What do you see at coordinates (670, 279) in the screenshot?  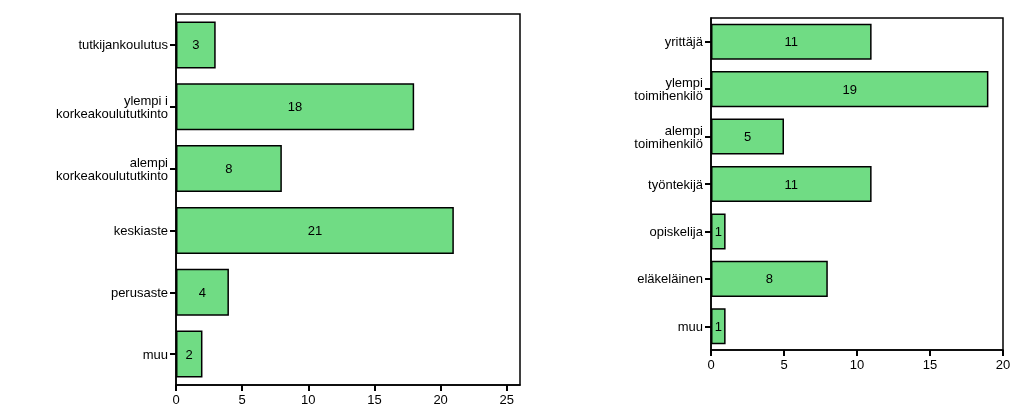 I see `y-tick-label: eläkeläinen` at bounding box center [670, 279].